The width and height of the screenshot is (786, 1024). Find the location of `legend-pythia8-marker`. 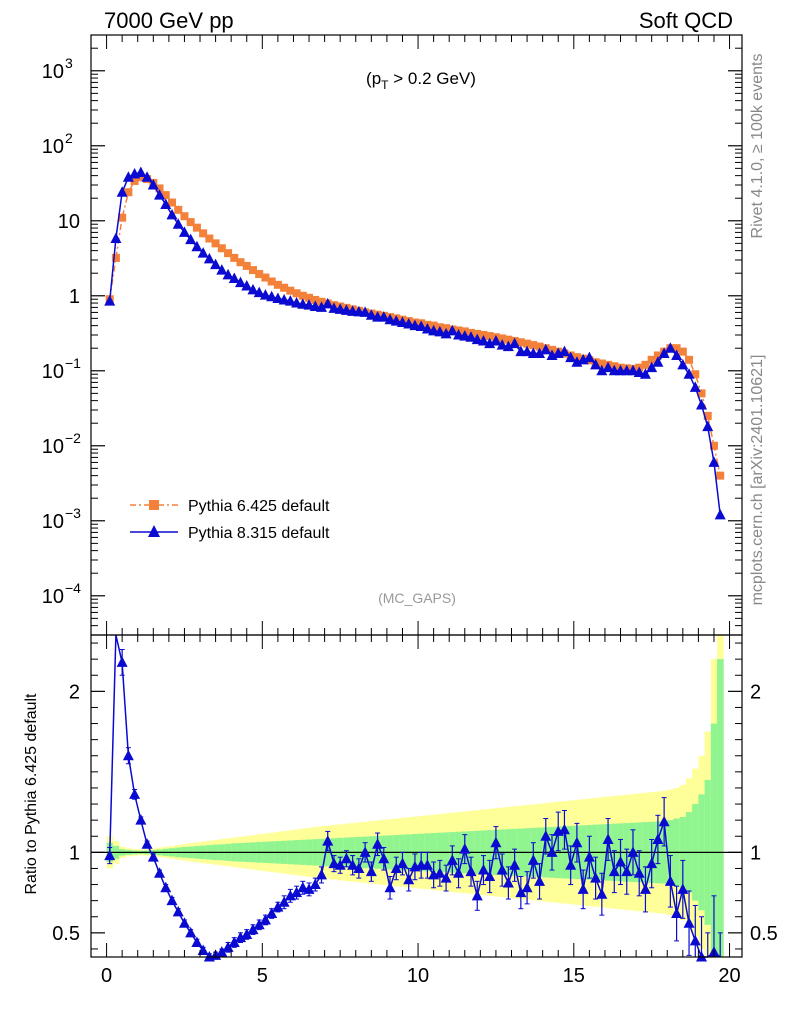

legend-pythia8-marker is located at coordinates (154, 531).